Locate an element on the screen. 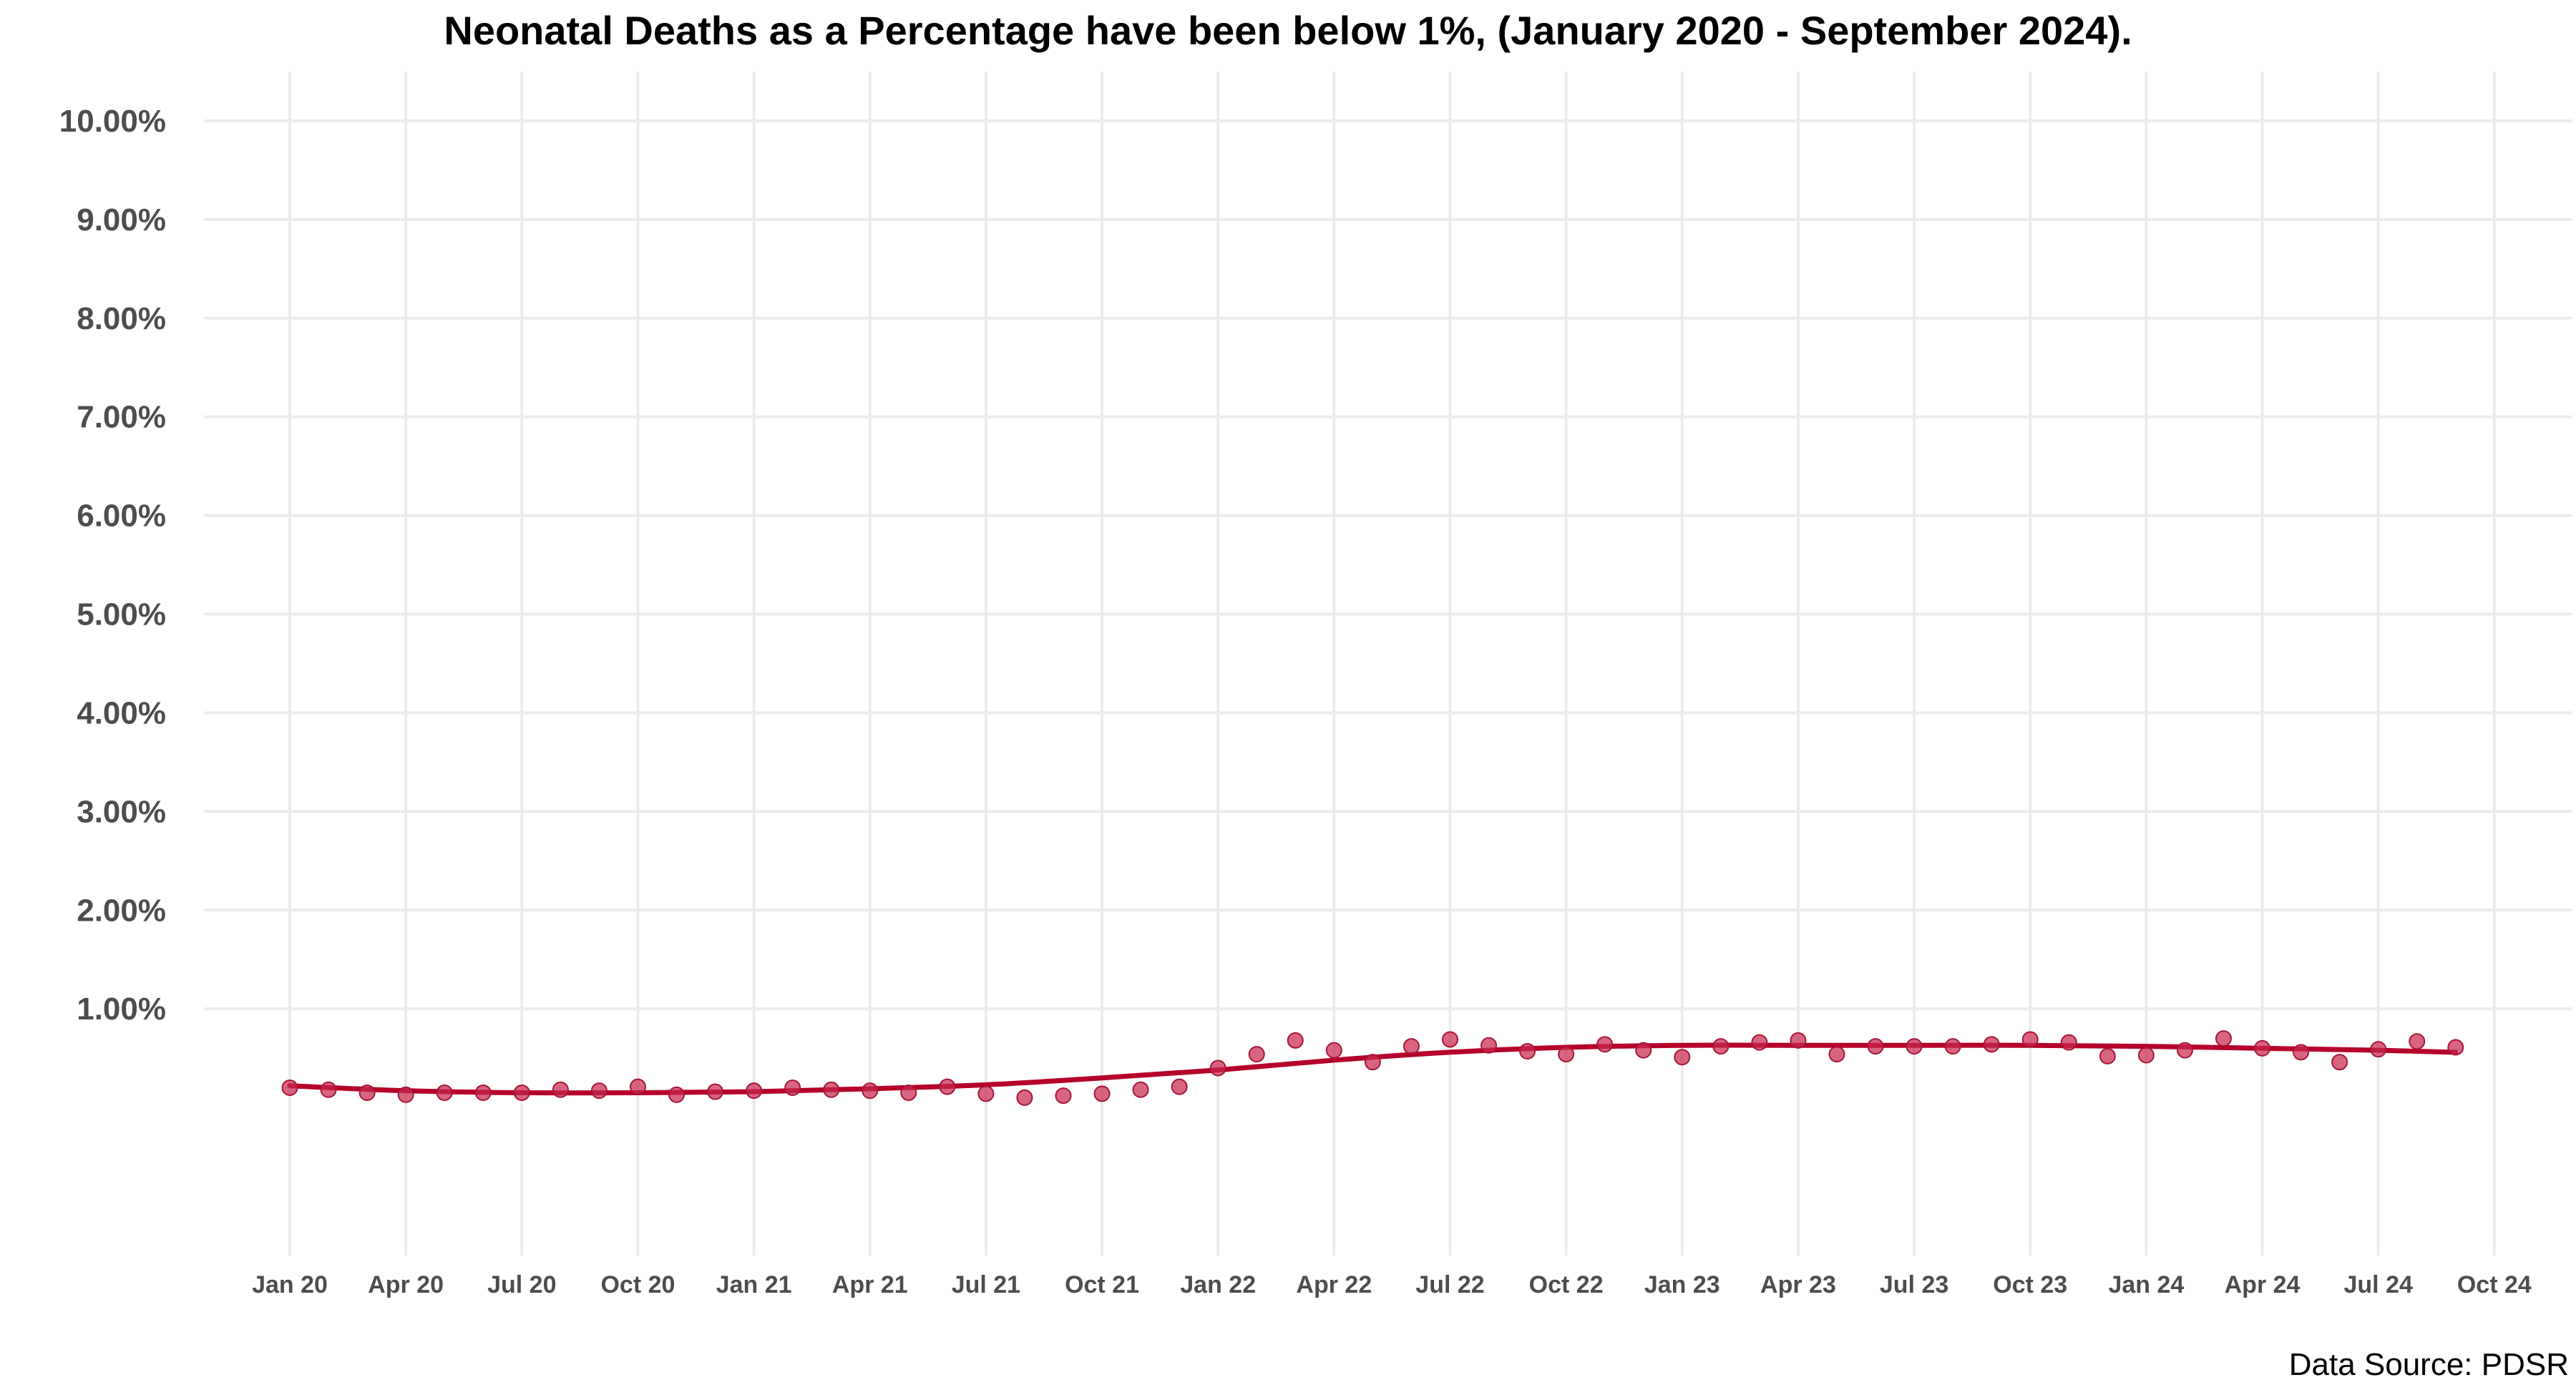 This screenshot has width=2576, height=1395. x-tick-label: Jan 20 is located at coordinates (290, 1285).